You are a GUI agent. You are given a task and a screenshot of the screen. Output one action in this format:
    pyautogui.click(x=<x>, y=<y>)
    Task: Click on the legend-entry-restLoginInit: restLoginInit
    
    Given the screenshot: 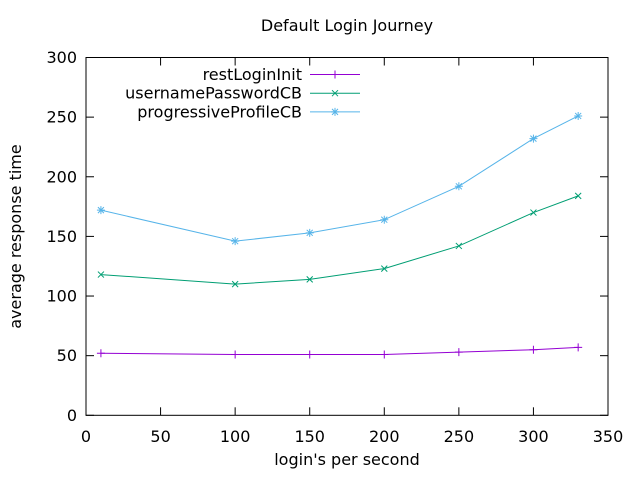 What is the action you would take?
    pyautogui.click(x=281, y=74)
    